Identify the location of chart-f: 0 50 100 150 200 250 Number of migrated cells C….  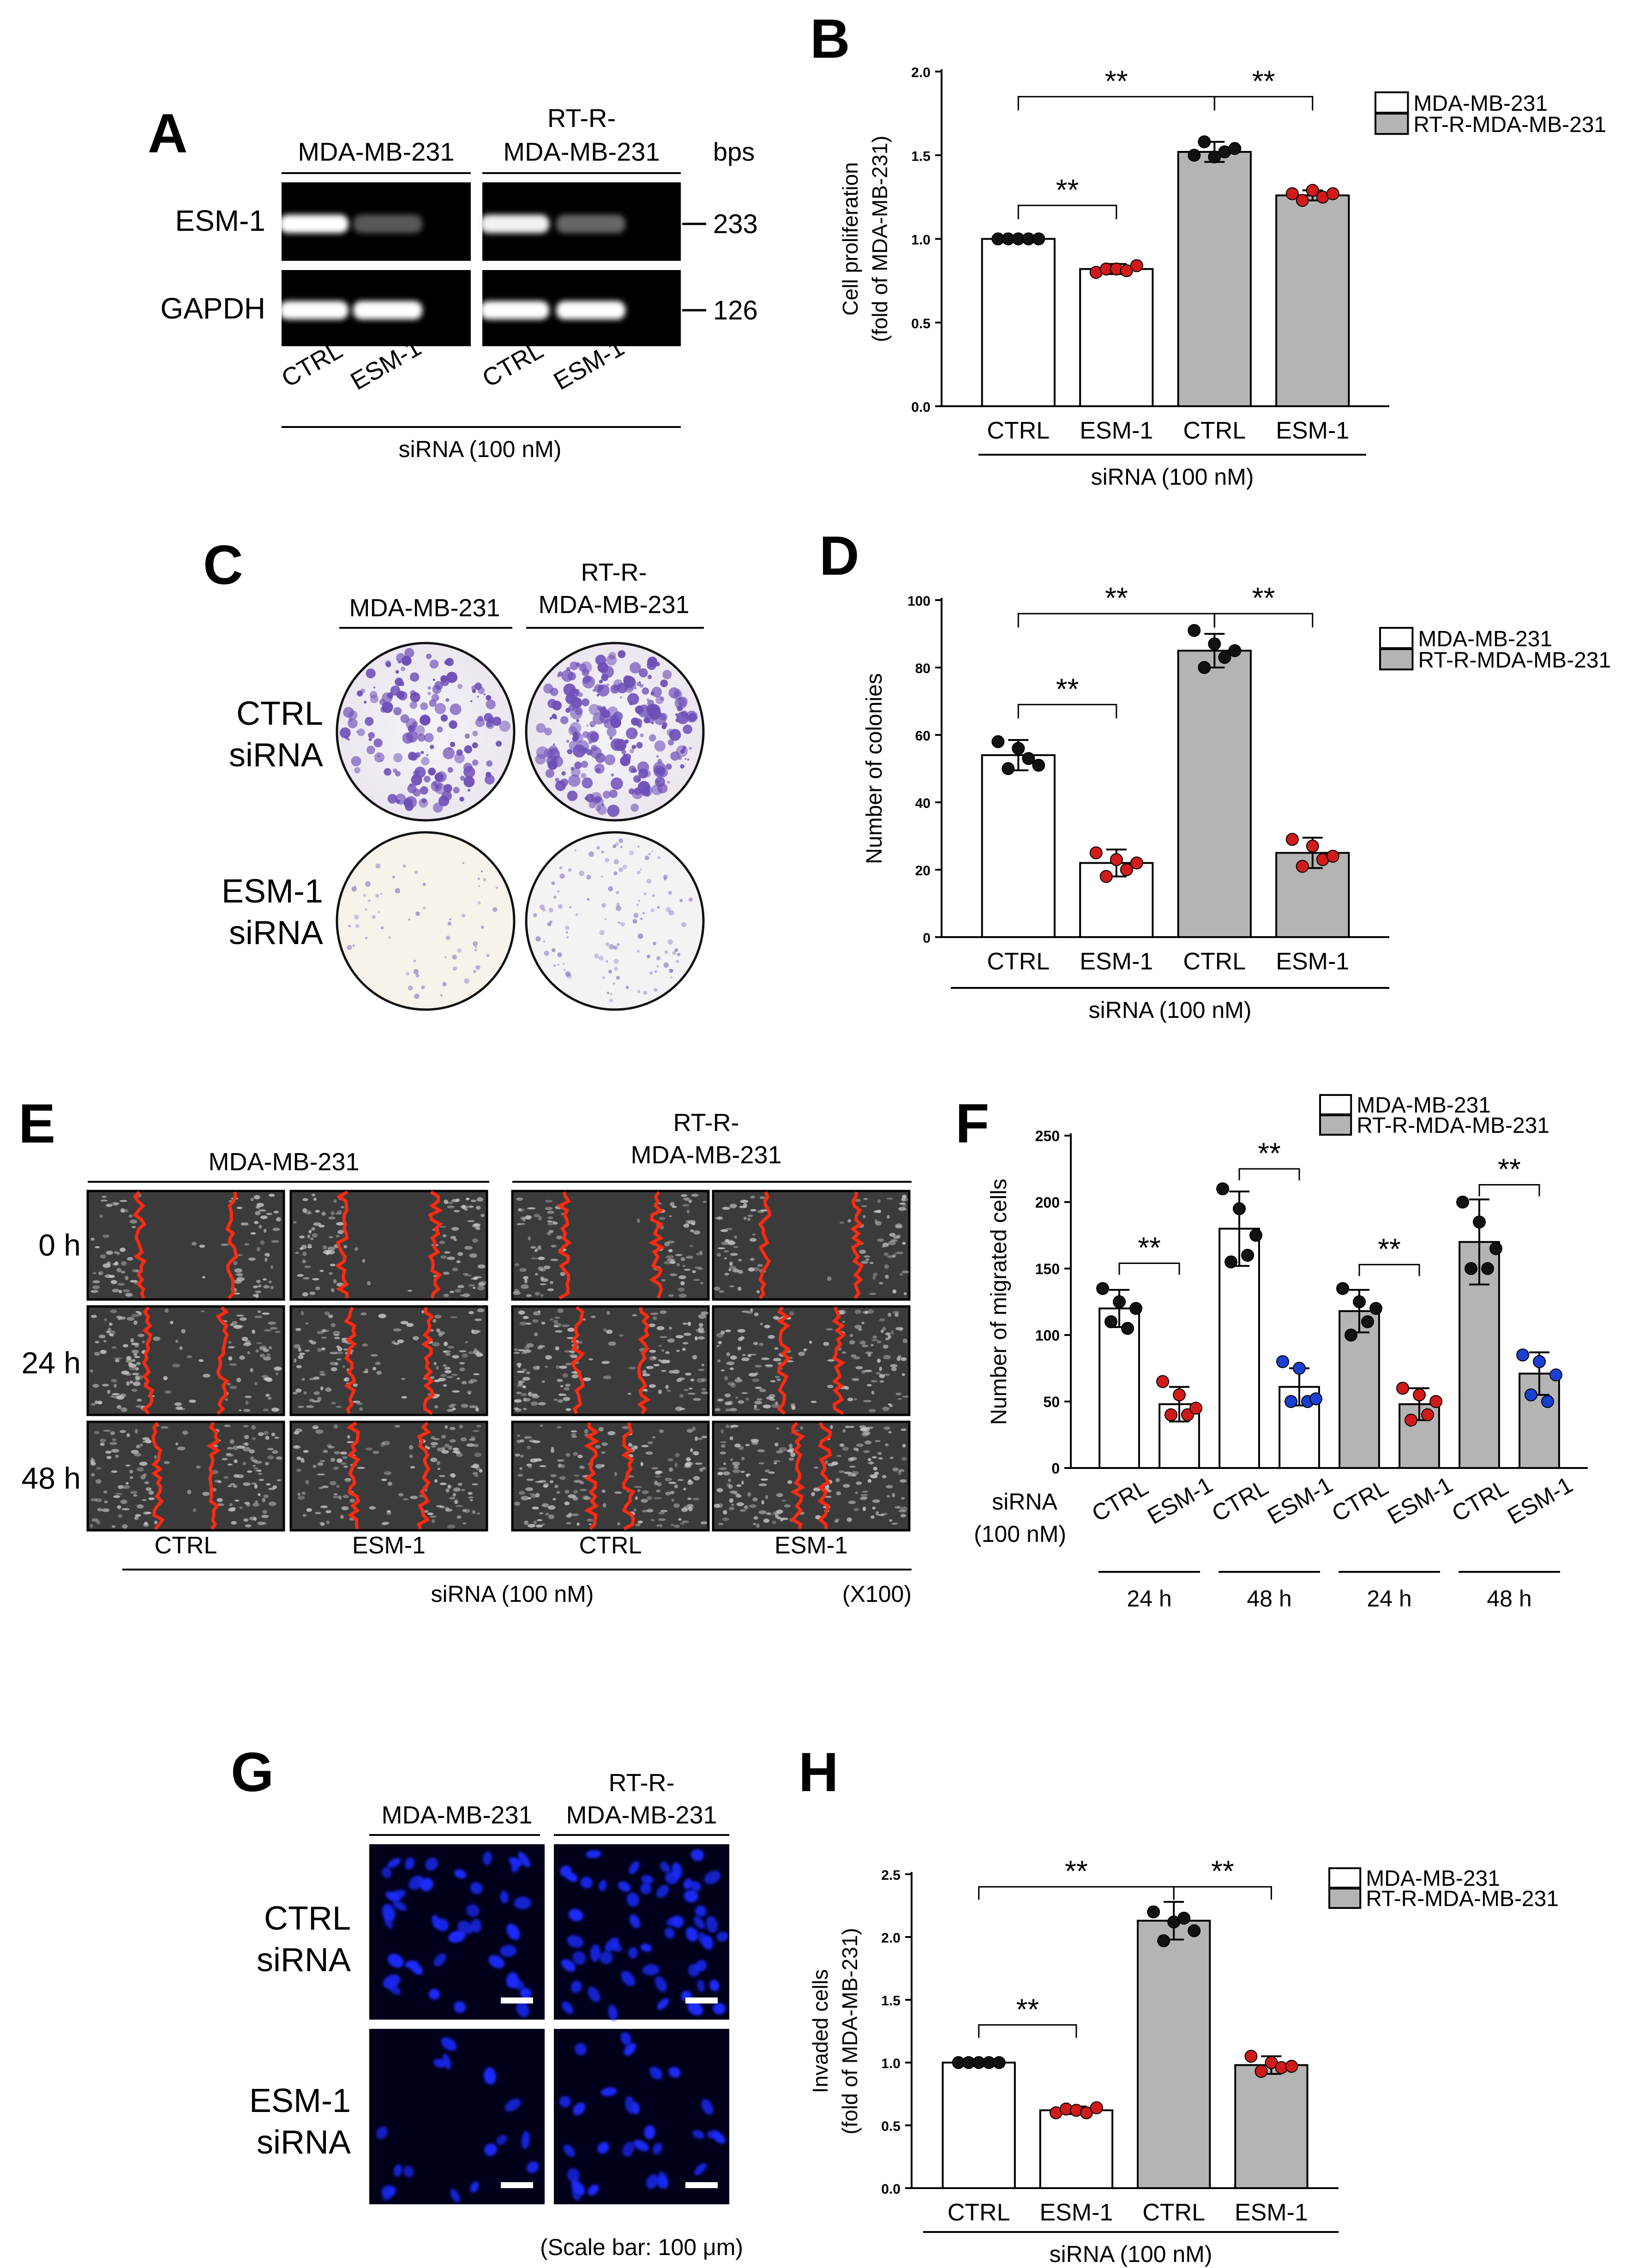
(1281, 1353).